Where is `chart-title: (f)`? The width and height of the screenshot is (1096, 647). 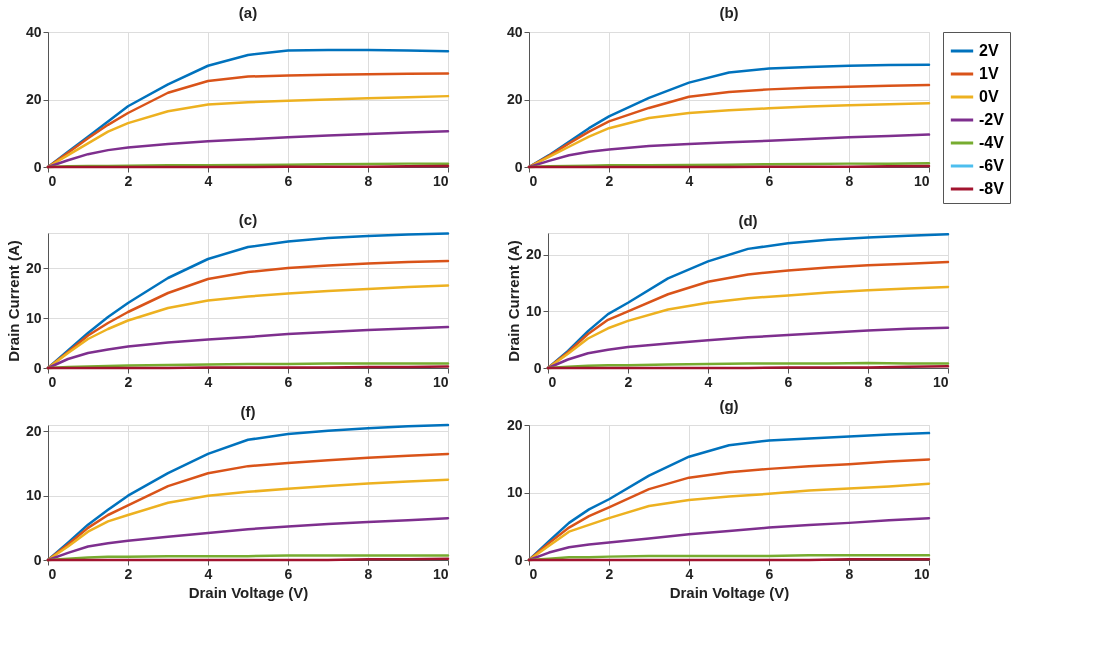
chart-title: (f) is located at coordinates (248, 411).